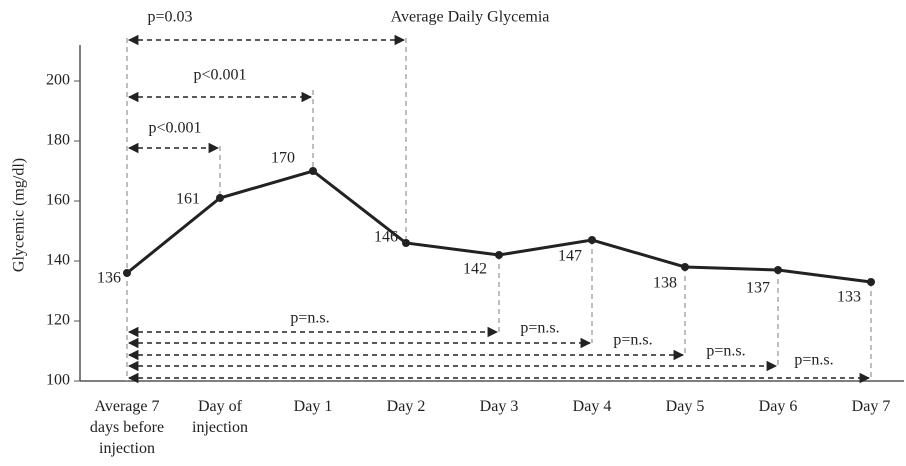 This screenshot has height=466, width=906. Describe the element at coordinates (58, 140) in the screenshot. I see `y-tick-label: 180` at that location.